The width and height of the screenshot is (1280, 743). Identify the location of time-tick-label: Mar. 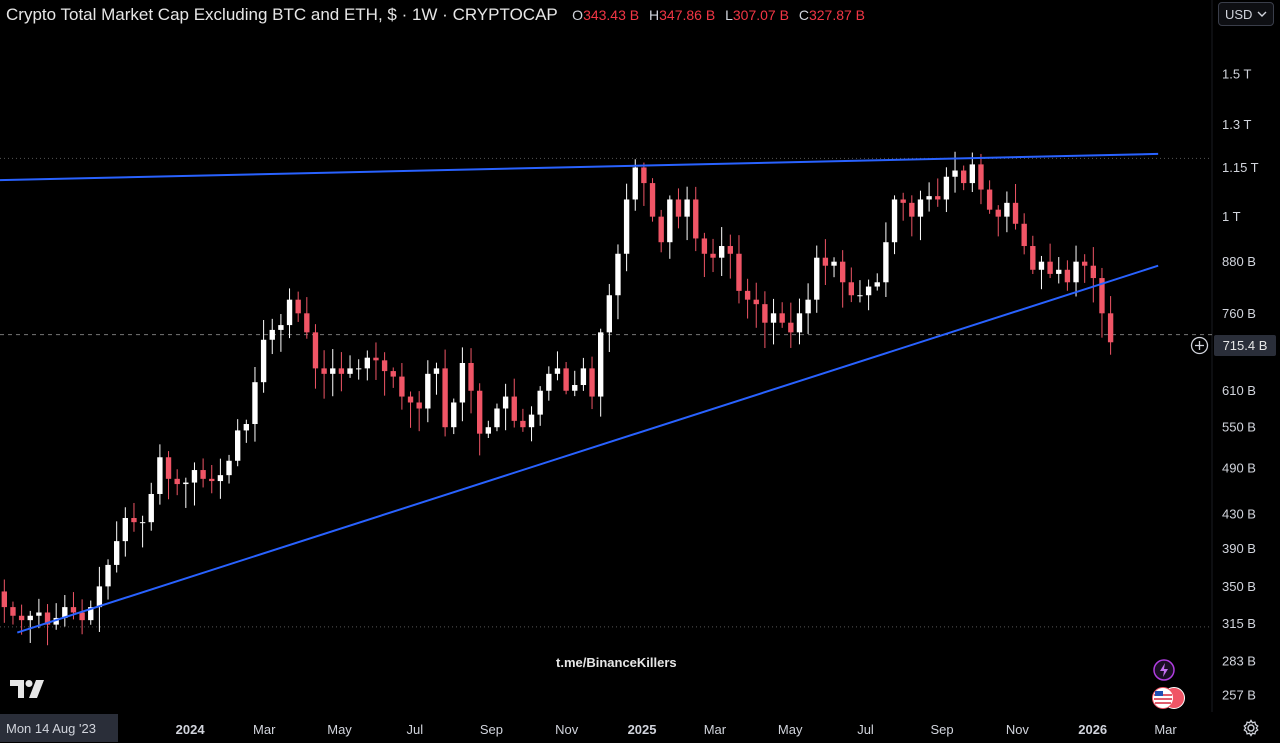
(264, 729).